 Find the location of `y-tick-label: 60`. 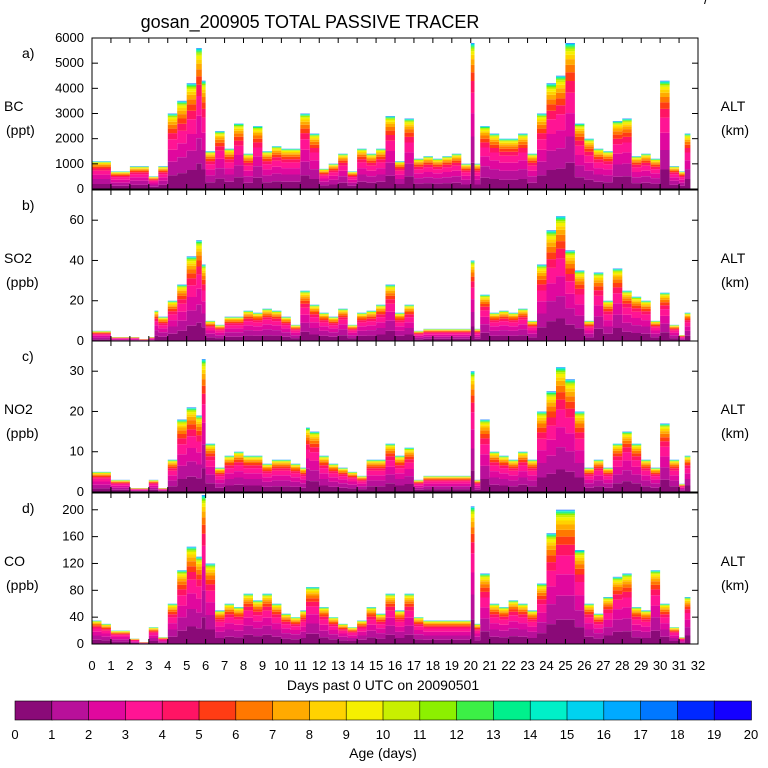

y-tick-label: 60 is located at coordinates (77, 219).